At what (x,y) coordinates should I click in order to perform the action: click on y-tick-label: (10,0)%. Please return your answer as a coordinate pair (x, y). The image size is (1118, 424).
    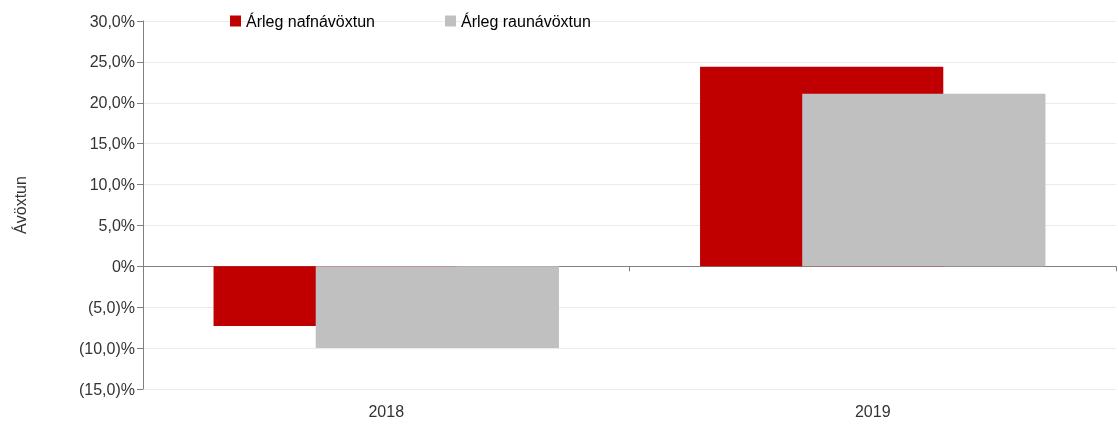
    Looking at the image, I should click on (106, 348).